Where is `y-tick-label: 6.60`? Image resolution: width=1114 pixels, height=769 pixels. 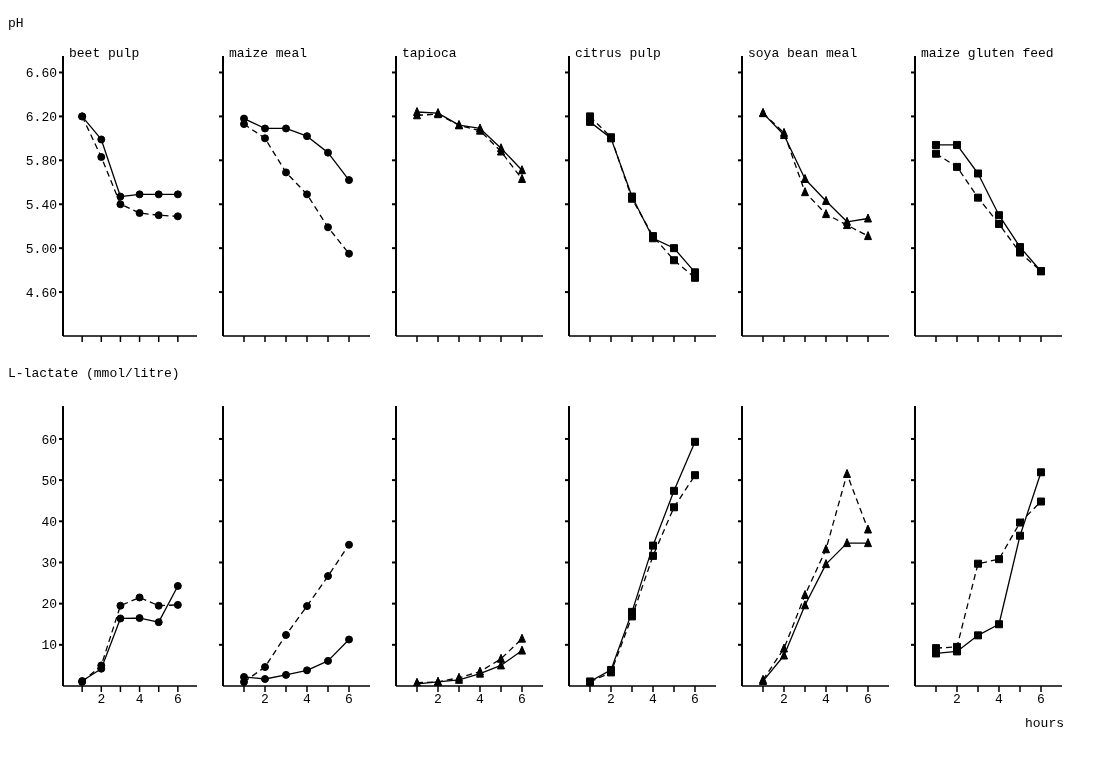 y-tick-label: 6.60 is located at coordinates (41, 74).